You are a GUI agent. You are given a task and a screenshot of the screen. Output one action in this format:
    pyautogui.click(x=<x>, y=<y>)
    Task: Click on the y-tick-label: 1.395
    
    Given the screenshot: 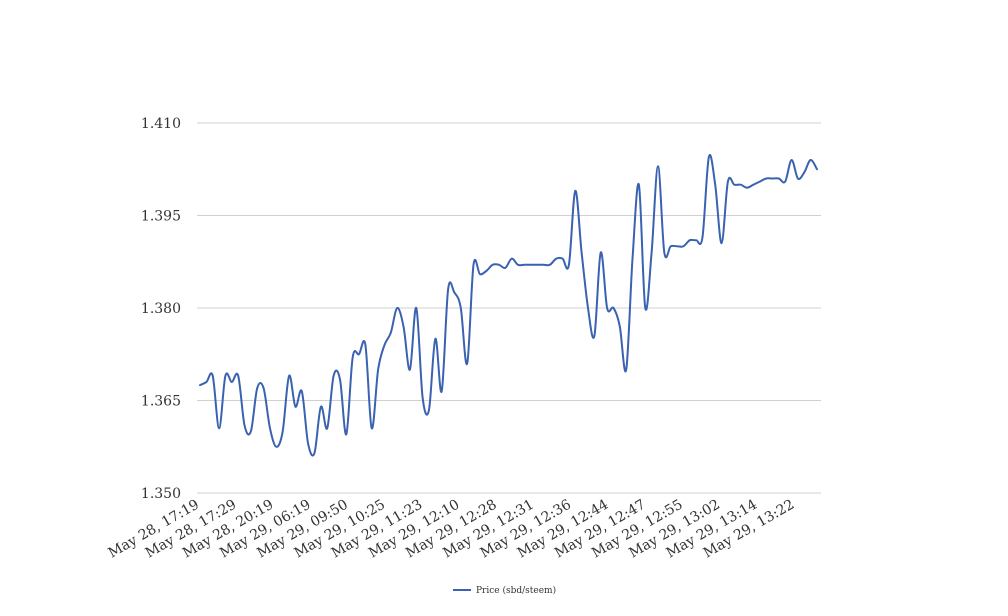 What is the action you would take?
    pyautogui.click(x=161, y=217)
    